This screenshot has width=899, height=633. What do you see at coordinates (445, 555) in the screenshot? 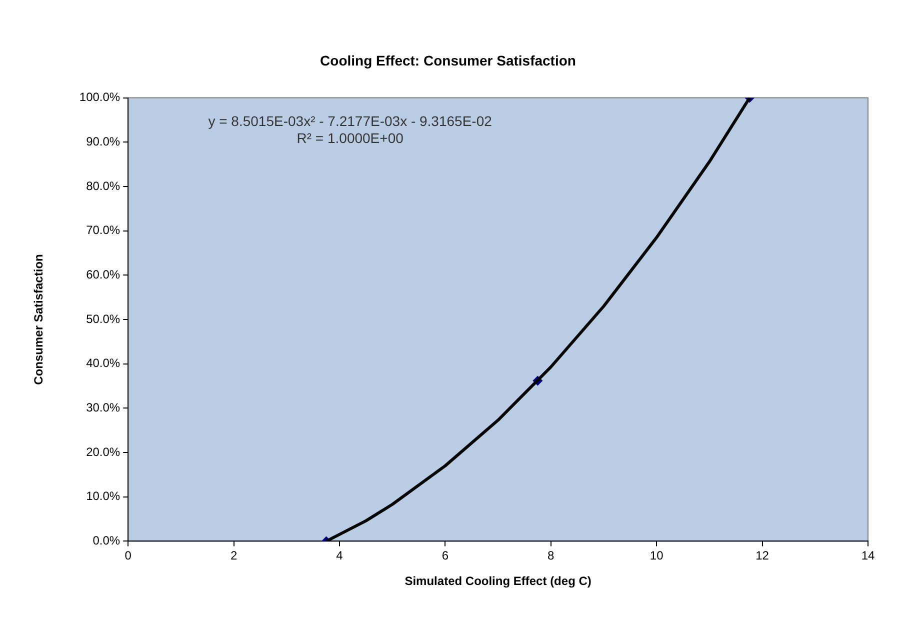
I see `x-tick-label: 6` at bounding box center [445, 555].